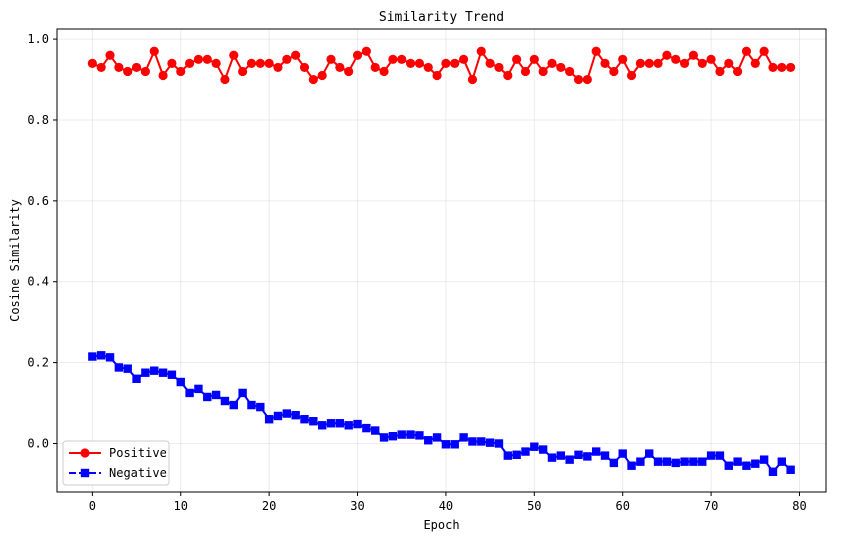  Describe the element at coordinates (92, 506) in the screenshot. I see `x-tick-label: 0` at that location.